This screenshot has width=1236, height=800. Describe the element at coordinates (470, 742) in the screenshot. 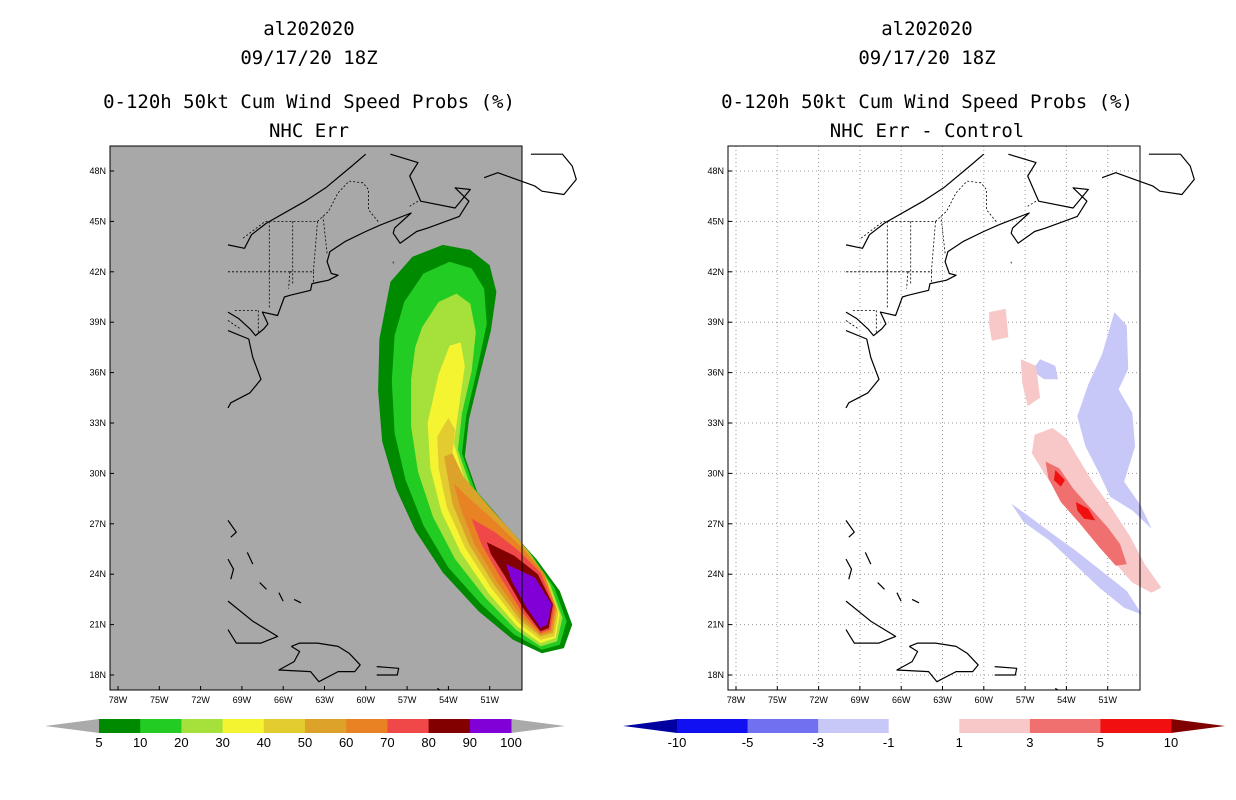

I see `colorbar-label: 90` at that location.